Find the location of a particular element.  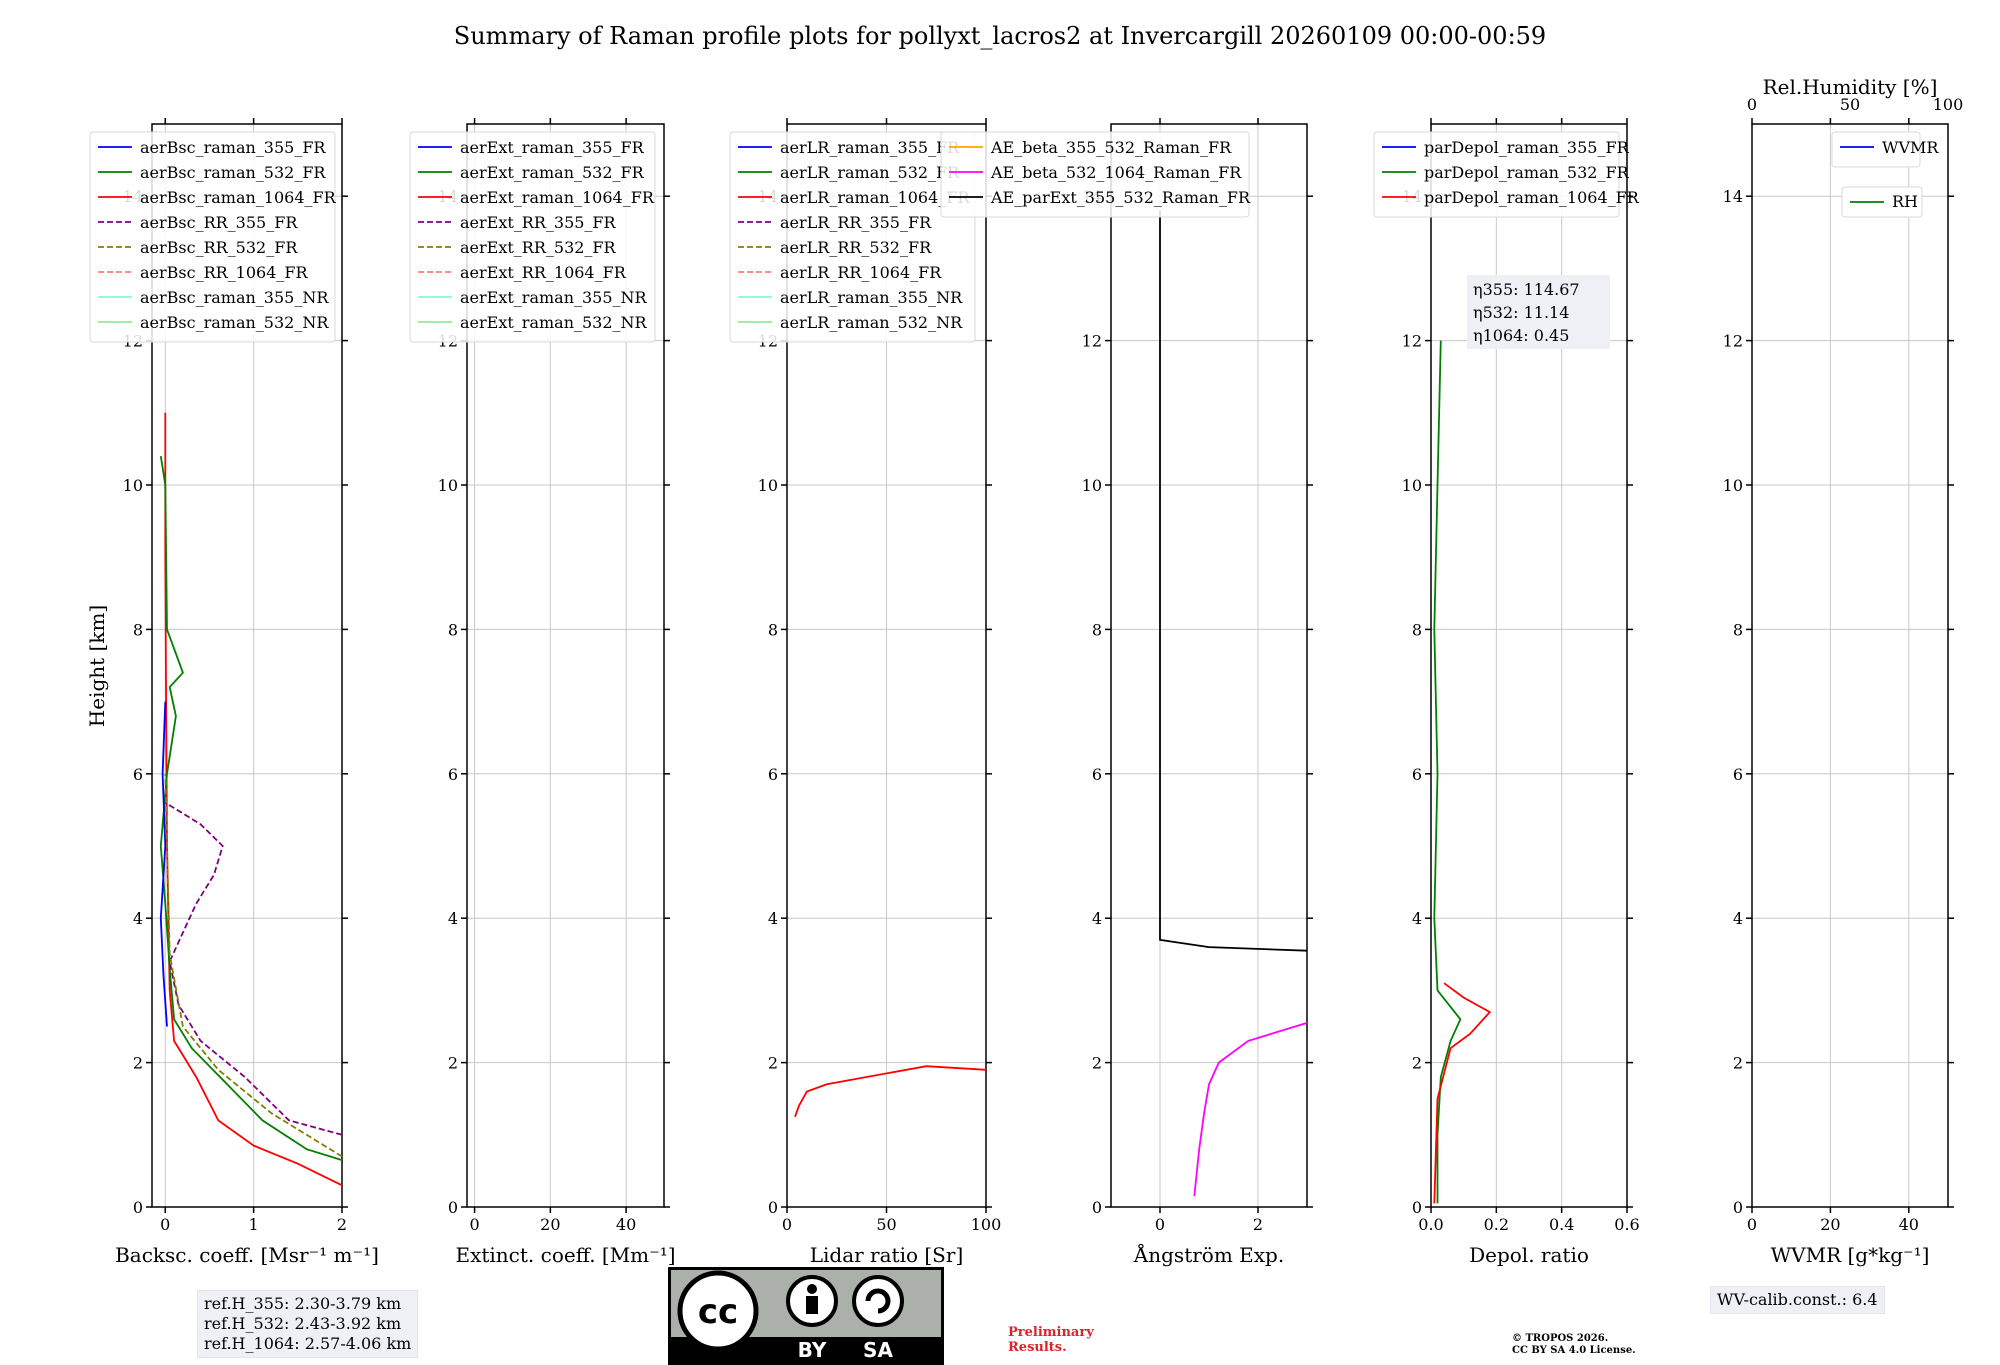

series-parDepol_raman_532_FR is located at coordinates (1447, 772).